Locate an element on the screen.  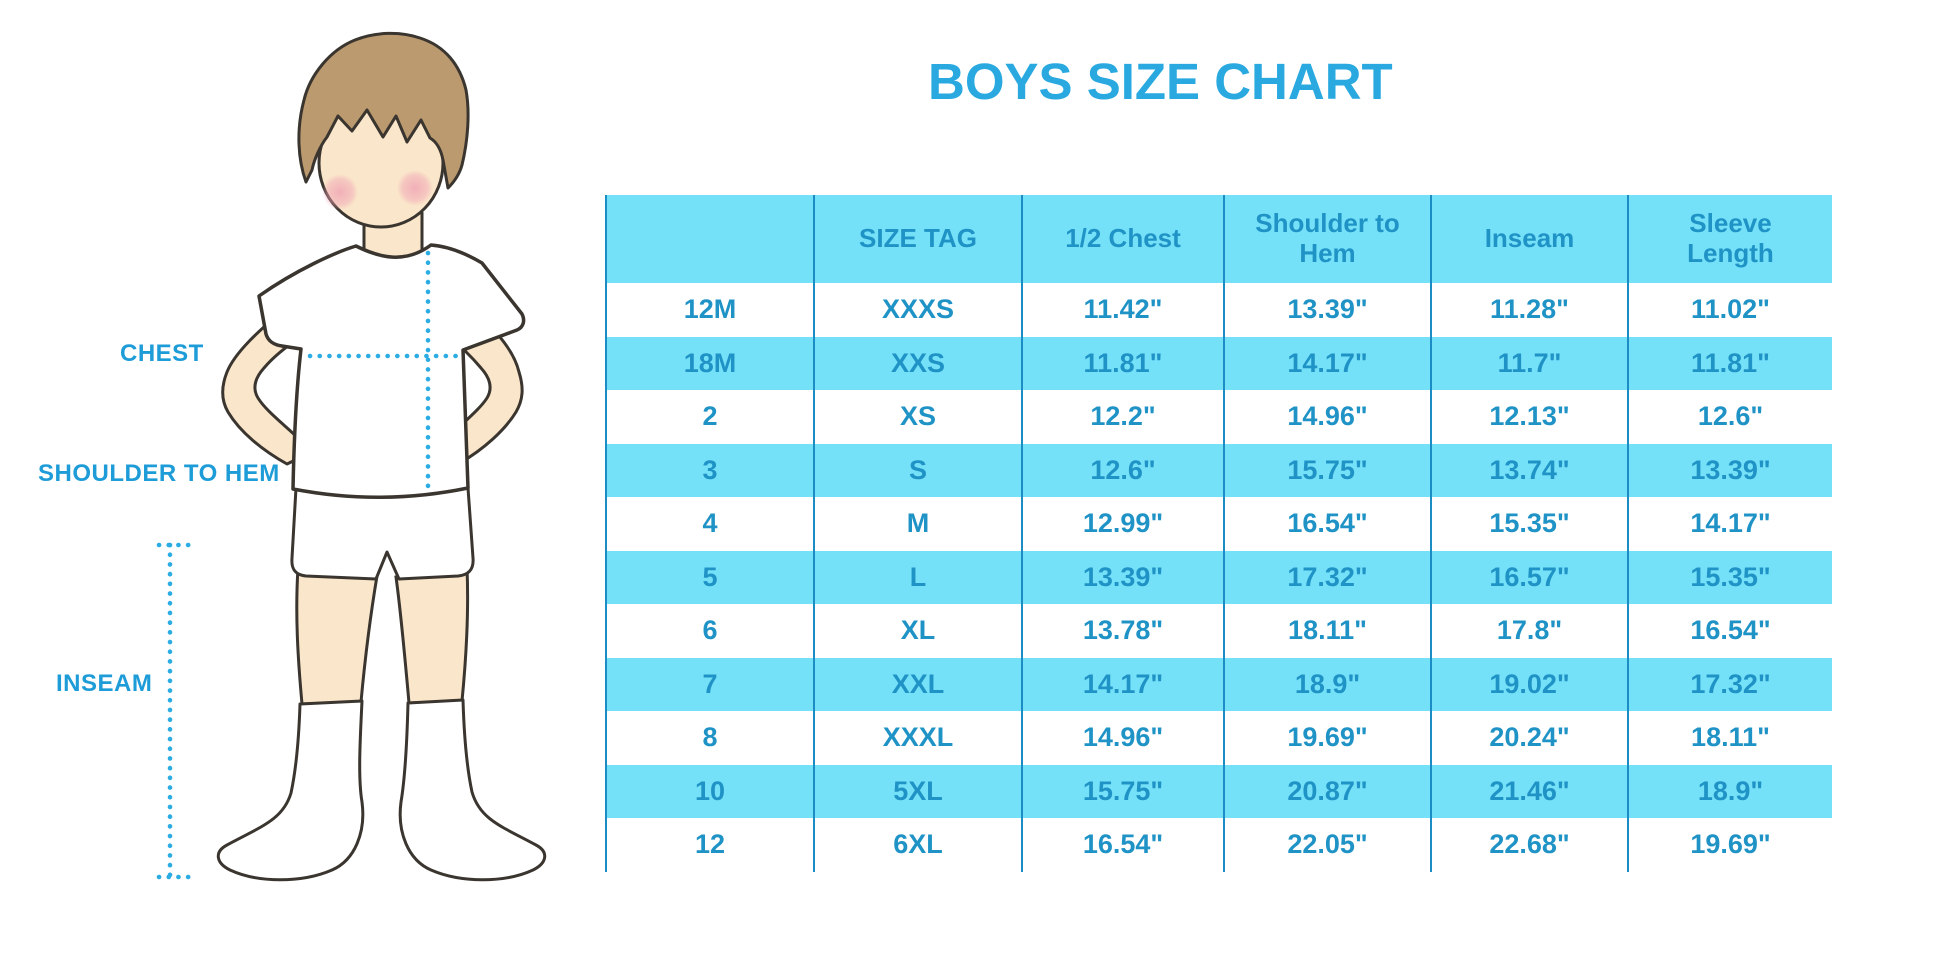
table-row: 8 XXXL 14.96" 19.69" 20.24" 18.11" is located at coordinates (1218, 738).